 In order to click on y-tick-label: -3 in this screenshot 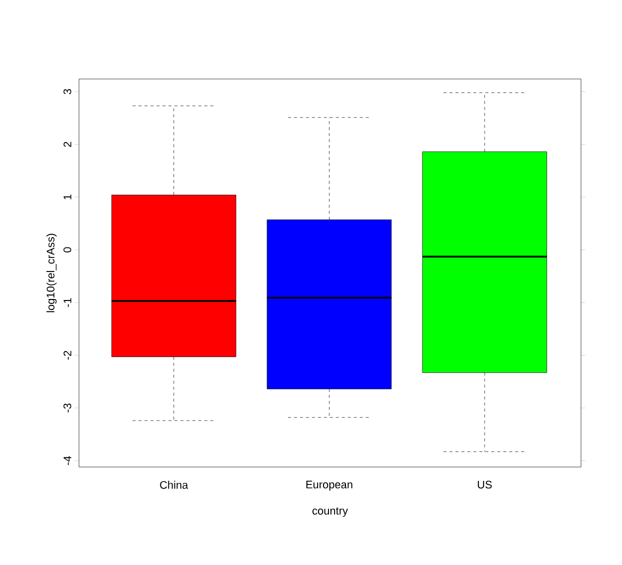, I will do `click(67, 408)`.